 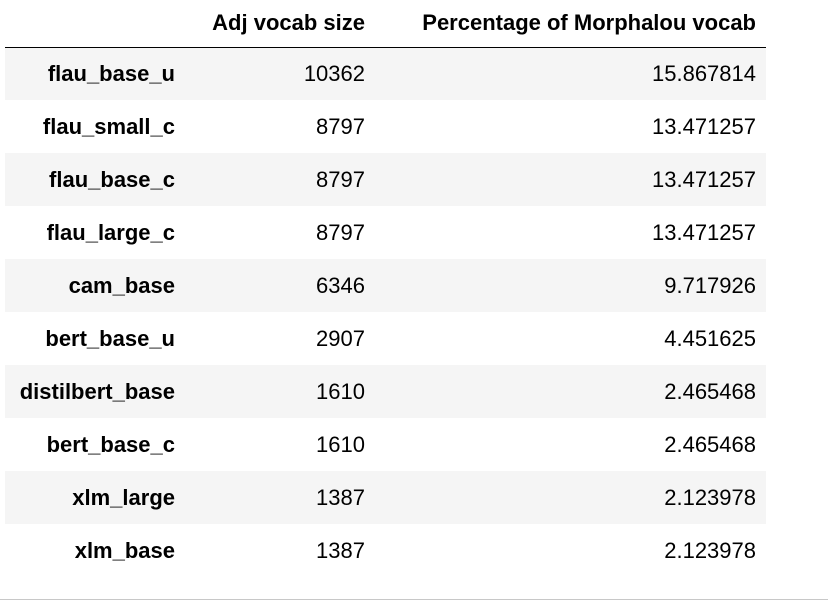 What do you see at coordinates (334, 73) in the screenshot?
I see `cell-adj-vocab-size: 10362` at bounding box center [334, 73].